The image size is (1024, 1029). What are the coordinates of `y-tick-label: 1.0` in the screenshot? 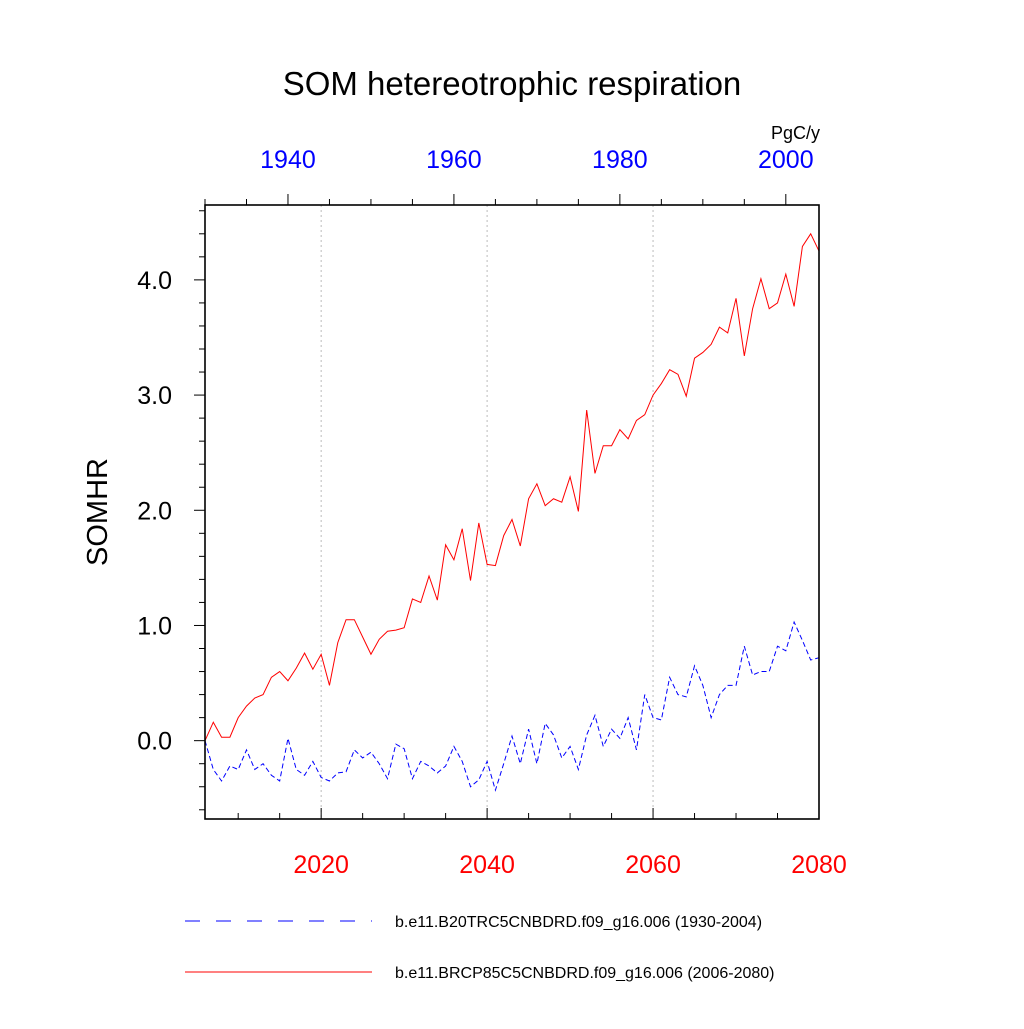 It's located at (154, 626).